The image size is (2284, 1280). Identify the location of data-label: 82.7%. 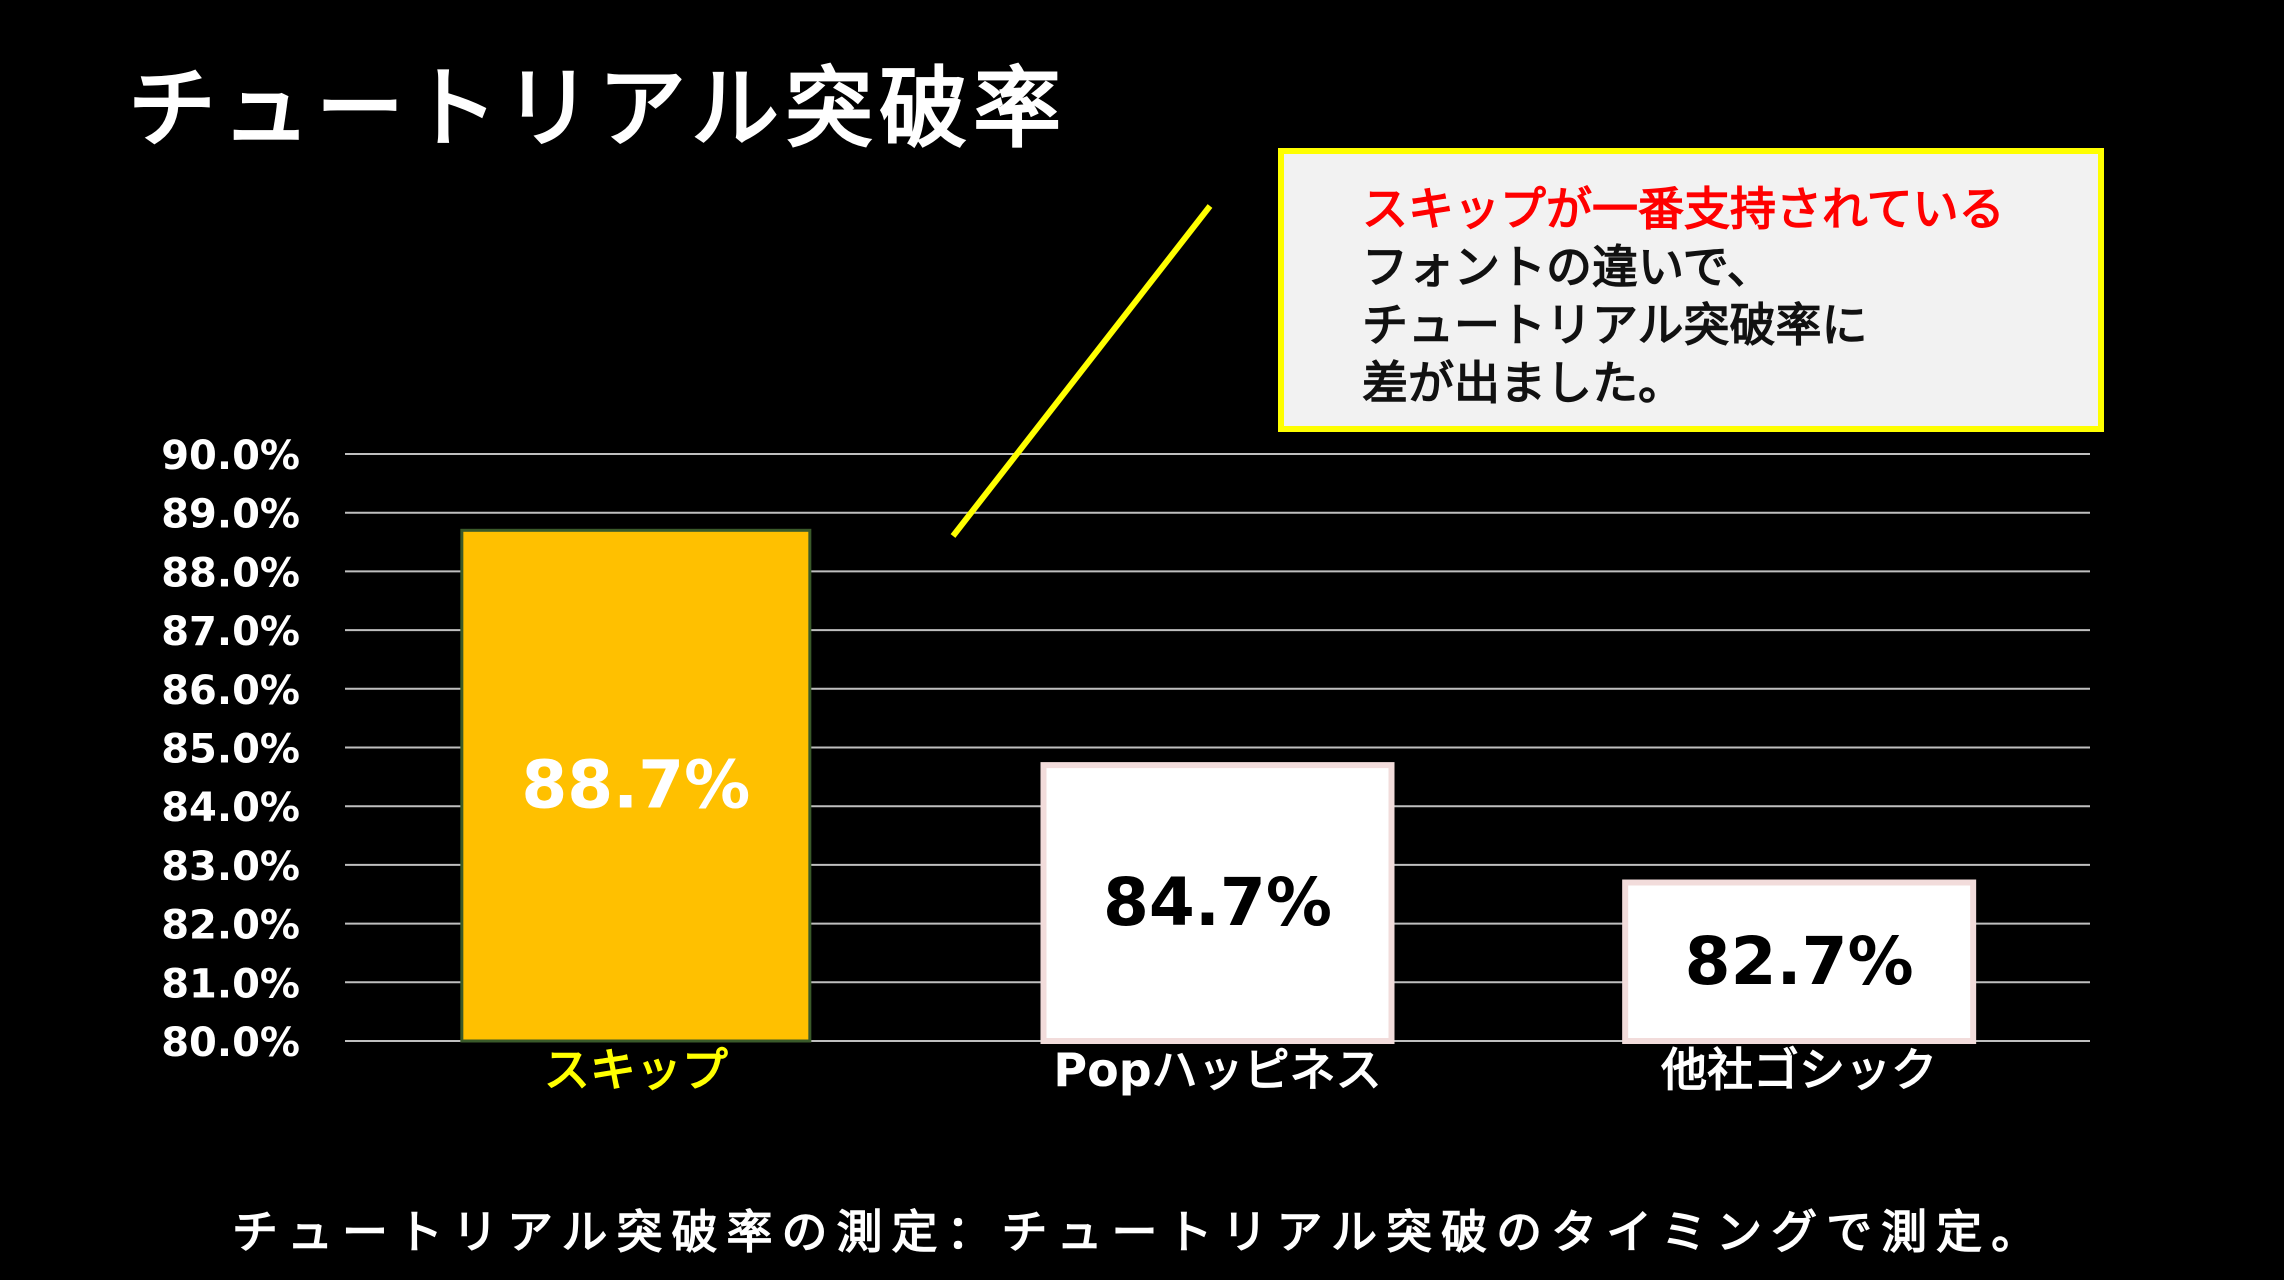
(1799, 961).